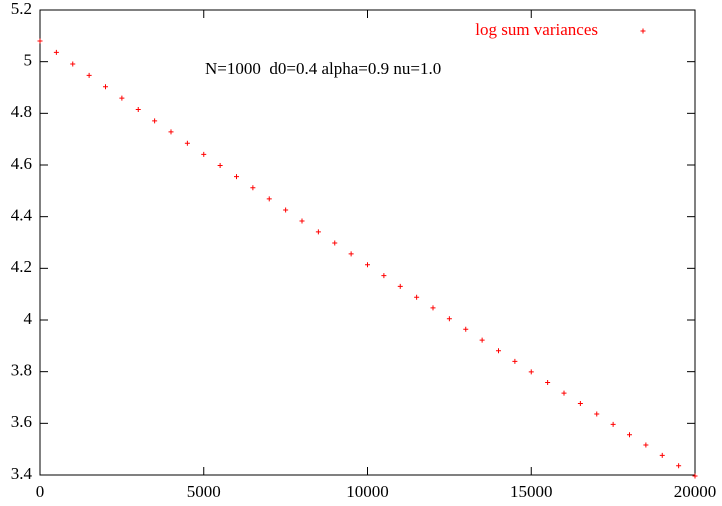 The height and width of the screenshot is (506, 722). I want to click on legend-marker, so click(643, 31).